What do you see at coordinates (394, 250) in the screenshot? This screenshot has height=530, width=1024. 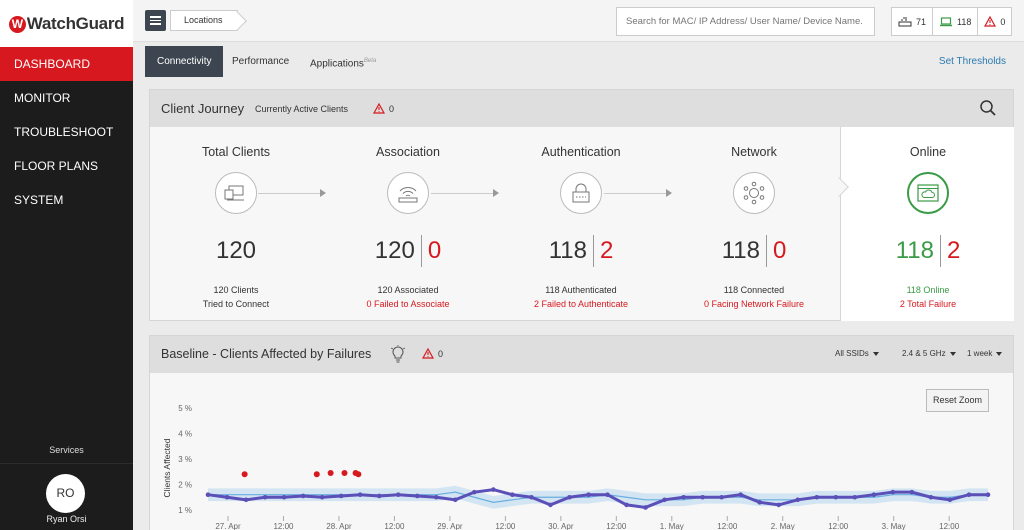 I see `stage-success: 120` at bounding box center [394, 250].